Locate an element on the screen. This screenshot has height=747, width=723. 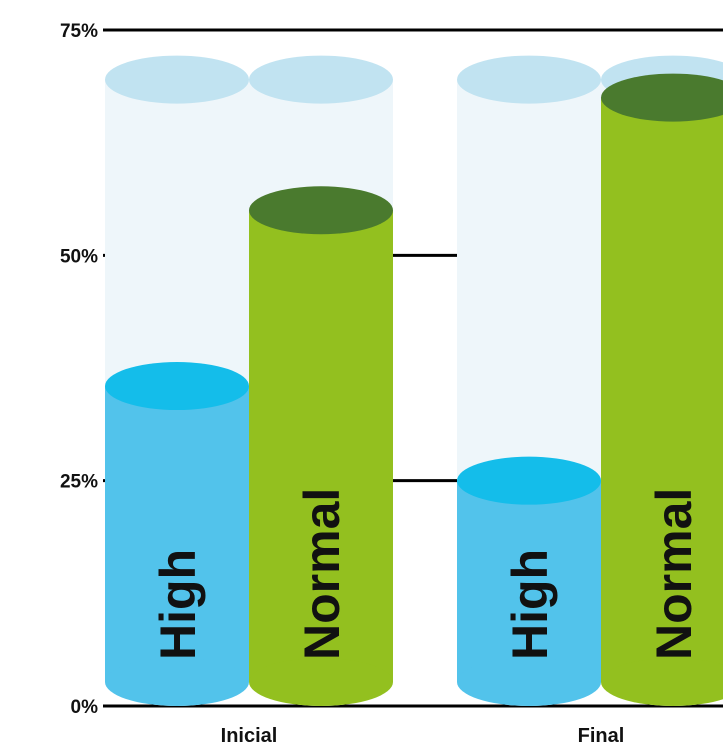
y-tick-label: 50% is located at coordinates (79, 256).